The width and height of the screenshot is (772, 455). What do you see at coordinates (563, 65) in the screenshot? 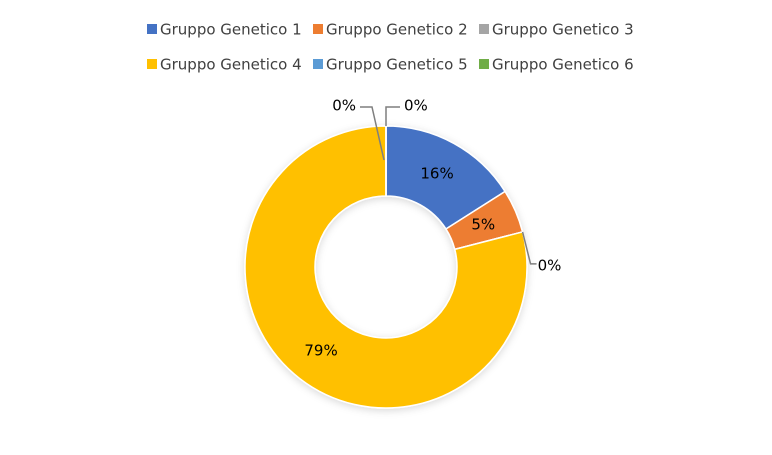
I see `legend-label: Gruppo Genetico 6` at bounding box center [563, 65].